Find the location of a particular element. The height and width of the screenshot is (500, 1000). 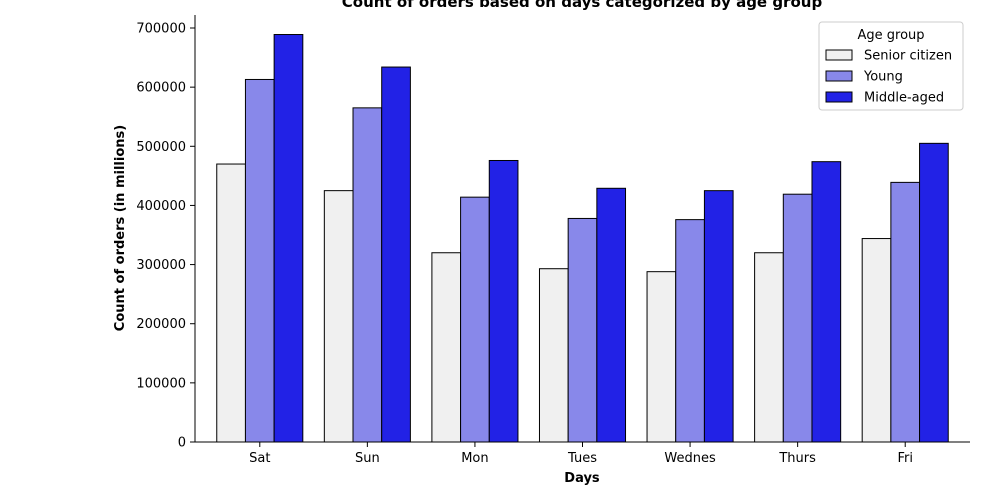

bar-young-fri is located at coordinates (905, 312).